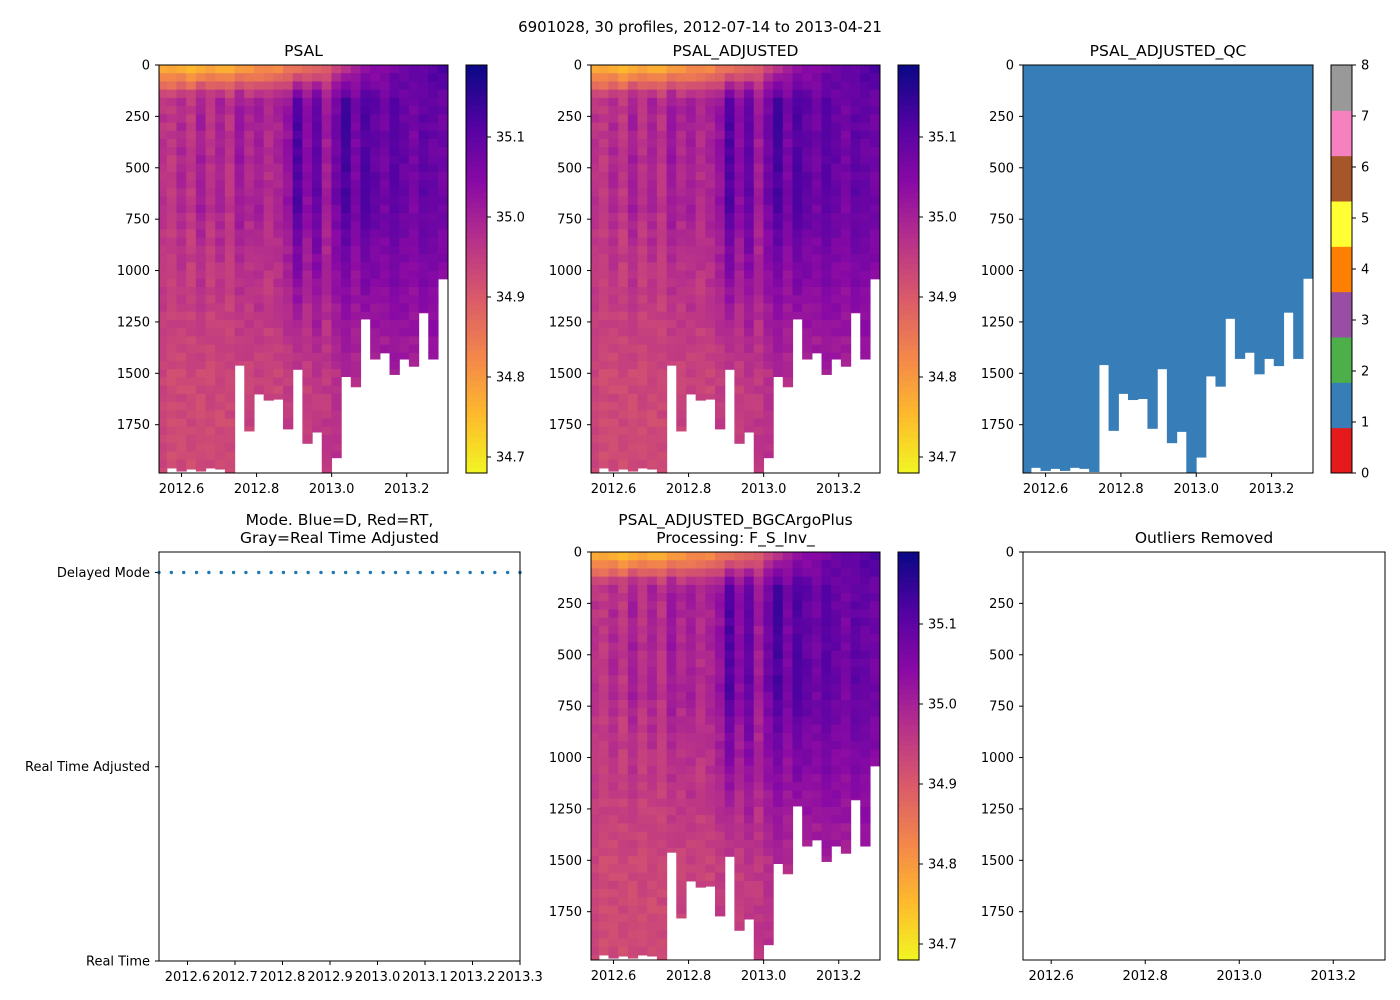 The width and height of the screenshot is (1400, 1000). What do you see at coordinates (1162, 217) in the screenshot?
I see `qc-cell` at bounding box center [1162, 217].